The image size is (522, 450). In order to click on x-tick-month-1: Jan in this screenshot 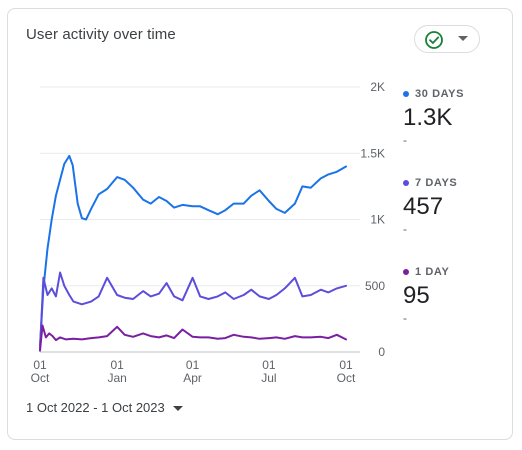, I will do `click(116, 378)`.